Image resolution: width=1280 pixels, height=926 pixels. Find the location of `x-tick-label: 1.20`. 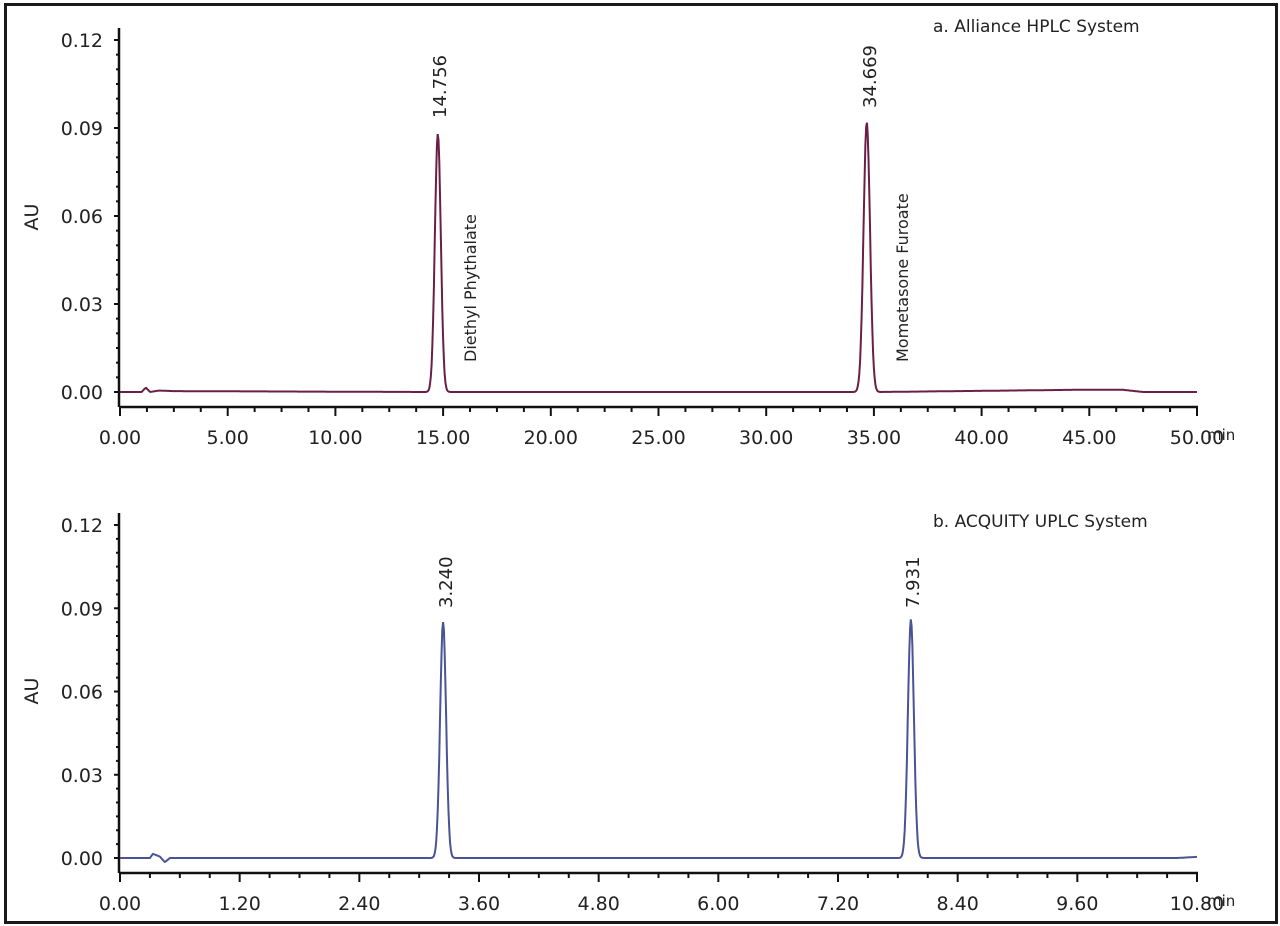

x-tick-label: 1.20 is located at coordinates (240, 904).